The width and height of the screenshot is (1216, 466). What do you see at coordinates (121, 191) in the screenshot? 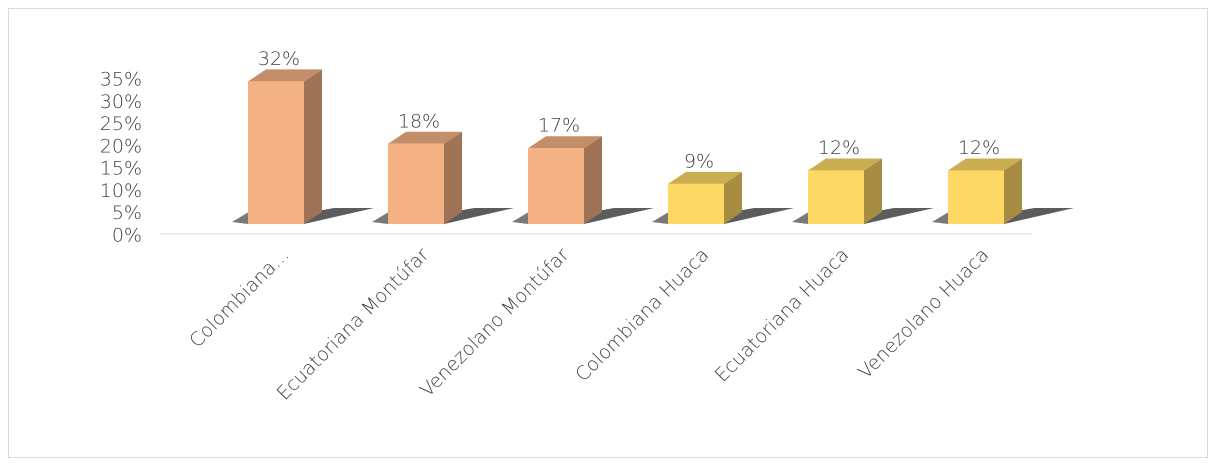
I see `y-tick-label: 10%` at bounding box center [121, 191].